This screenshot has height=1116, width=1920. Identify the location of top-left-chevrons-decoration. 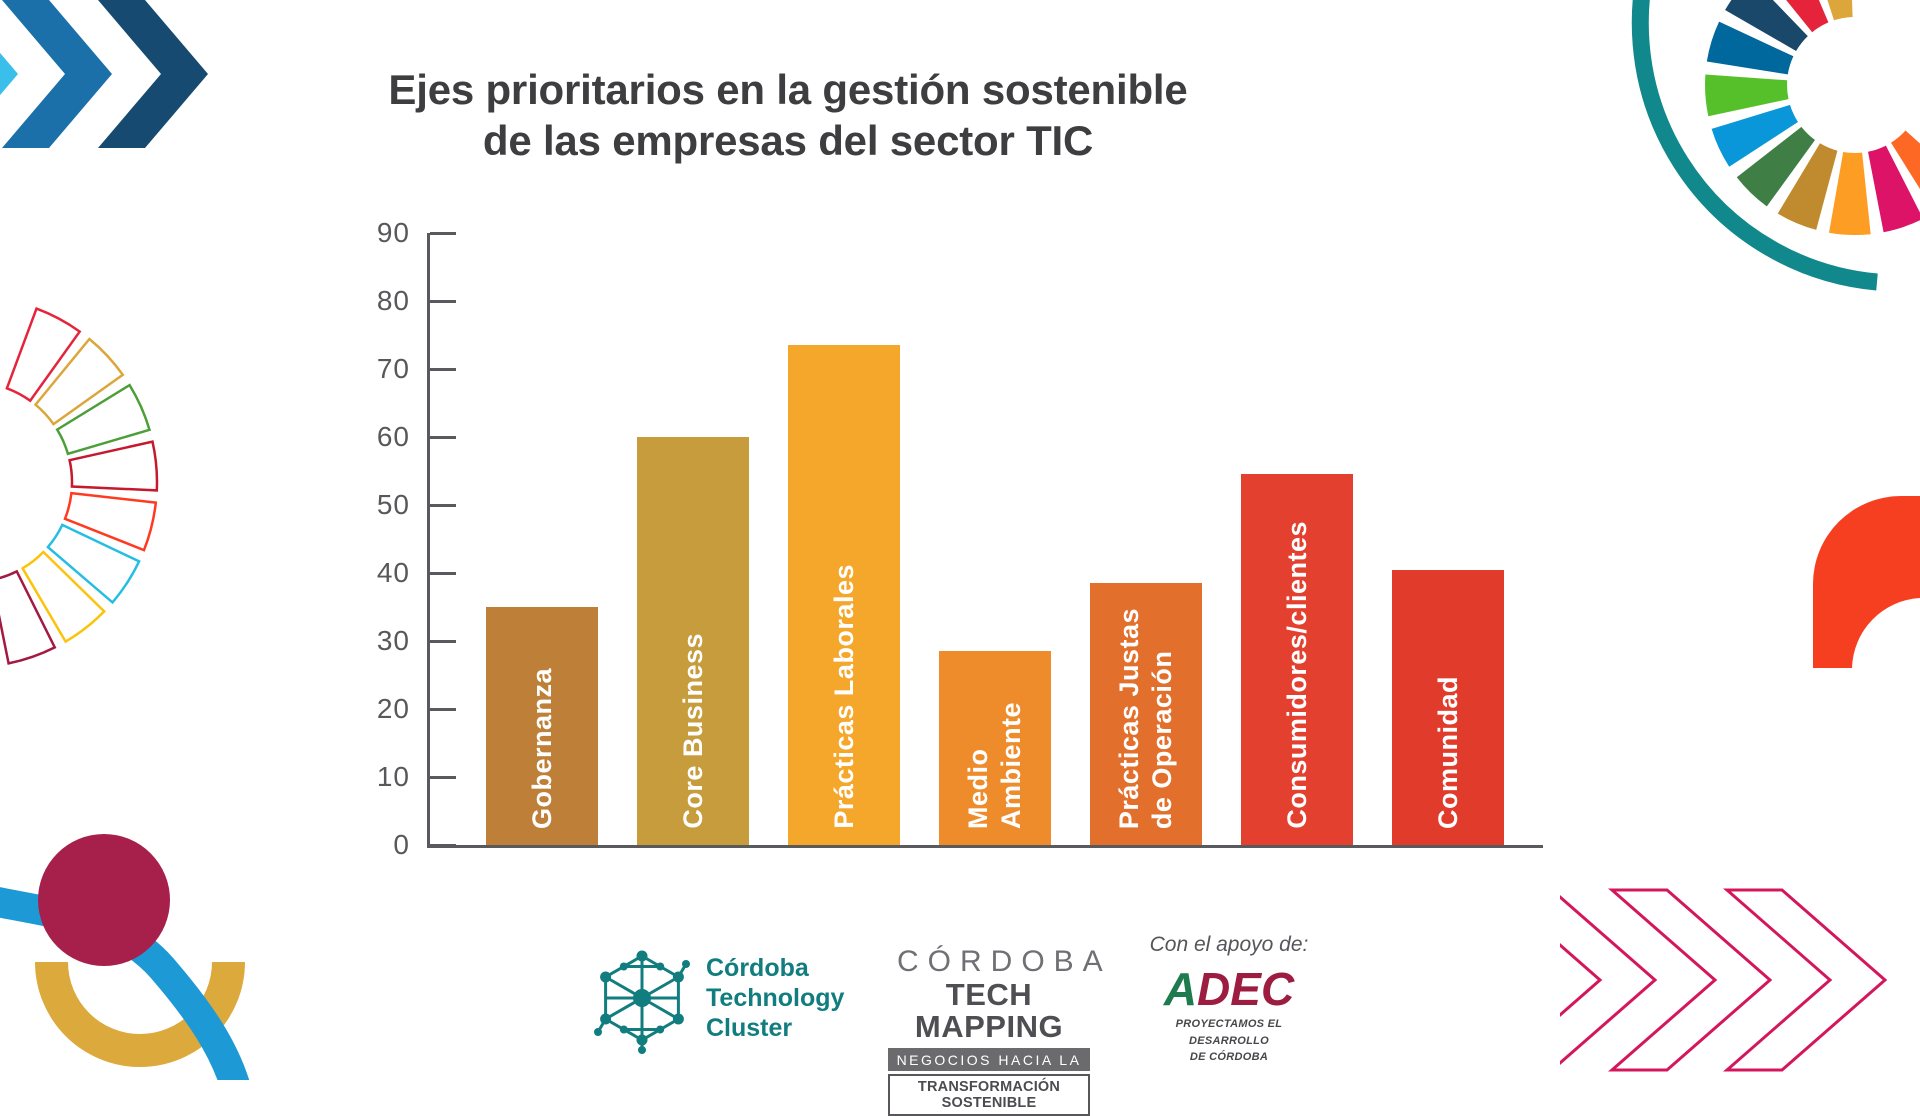
(104, 74).